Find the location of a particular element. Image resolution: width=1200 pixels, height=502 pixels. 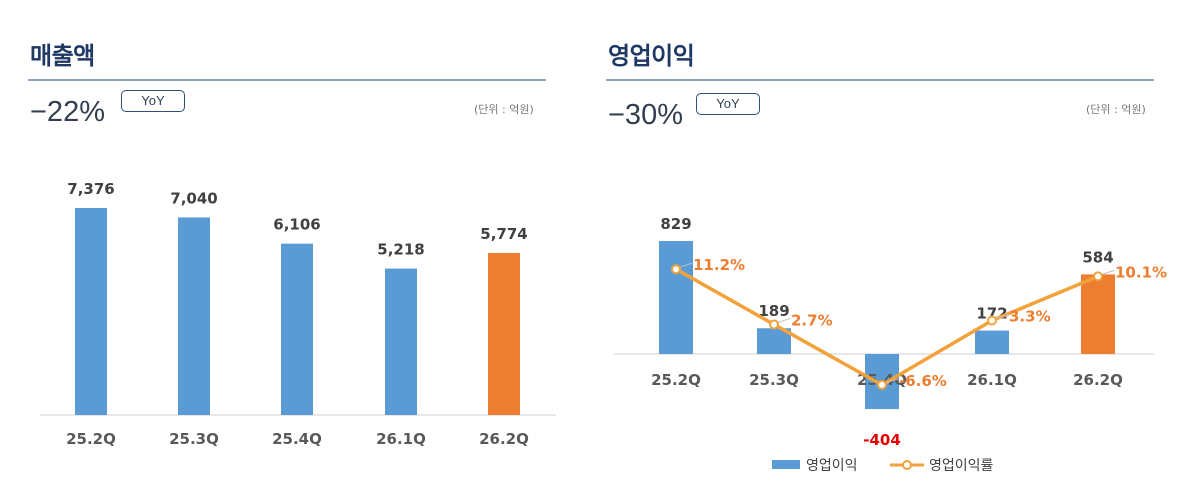

operating-profit-value-label-0: 829 is located at coordinates (675, 224).